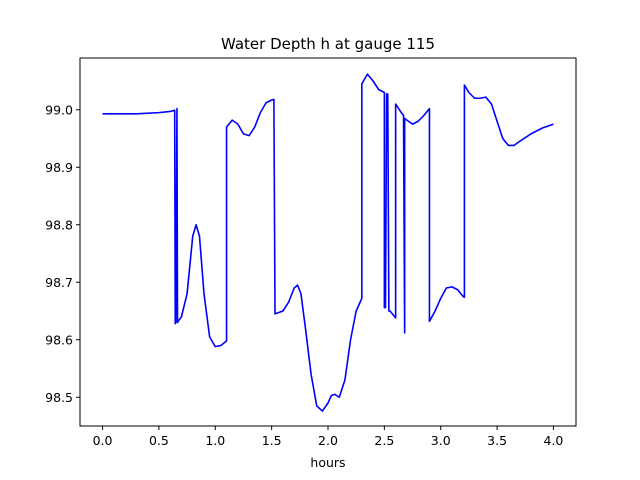 The image size is (640, 480). Describe the element at coordinates (328, 440) in the screenshot. I see `x-tick-label: 2.0` at that location.